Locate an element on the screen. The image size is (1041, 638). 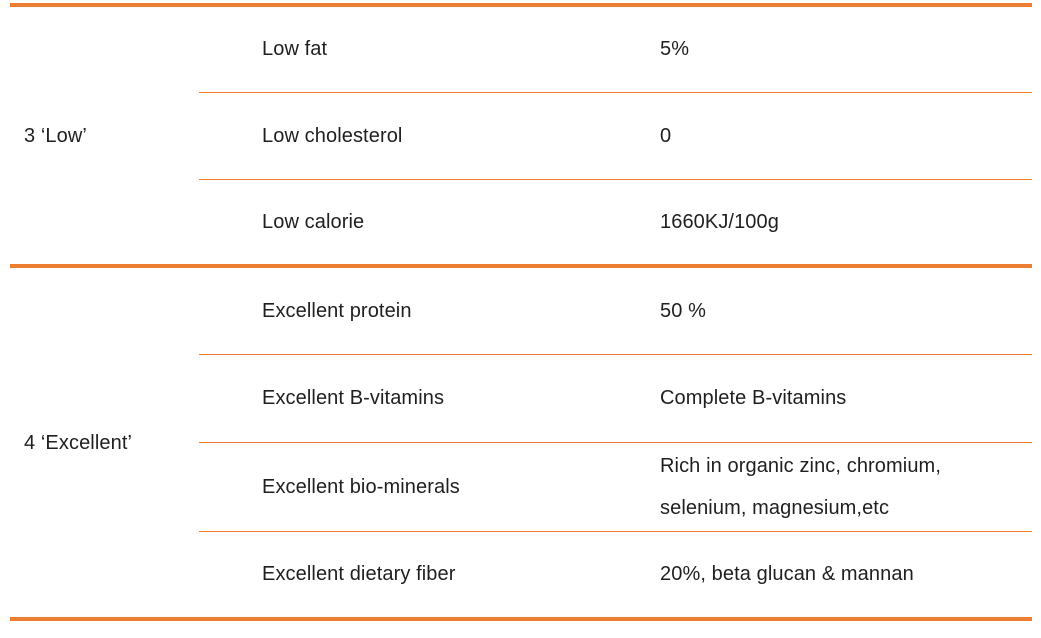
value-cell: 50 % is located at coordinates (846, 310).